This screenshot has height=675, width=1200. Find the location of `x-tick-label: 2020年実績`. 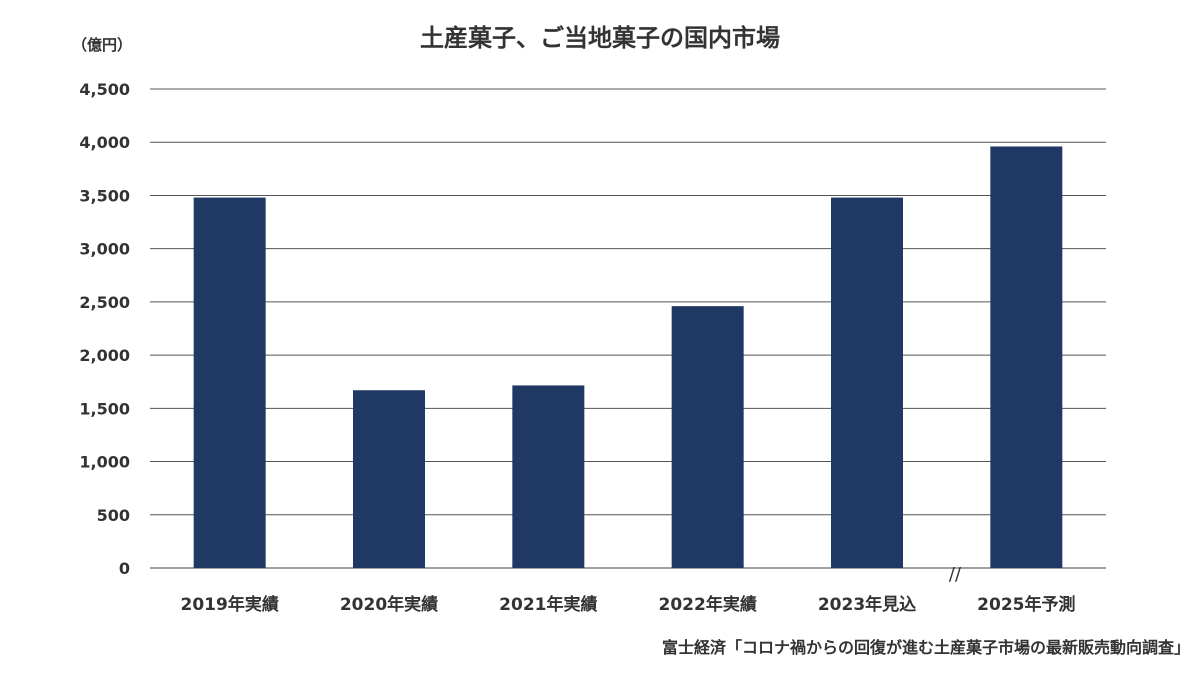

x-tick-label: 2020年実績 is located at coordinates (389, 604).